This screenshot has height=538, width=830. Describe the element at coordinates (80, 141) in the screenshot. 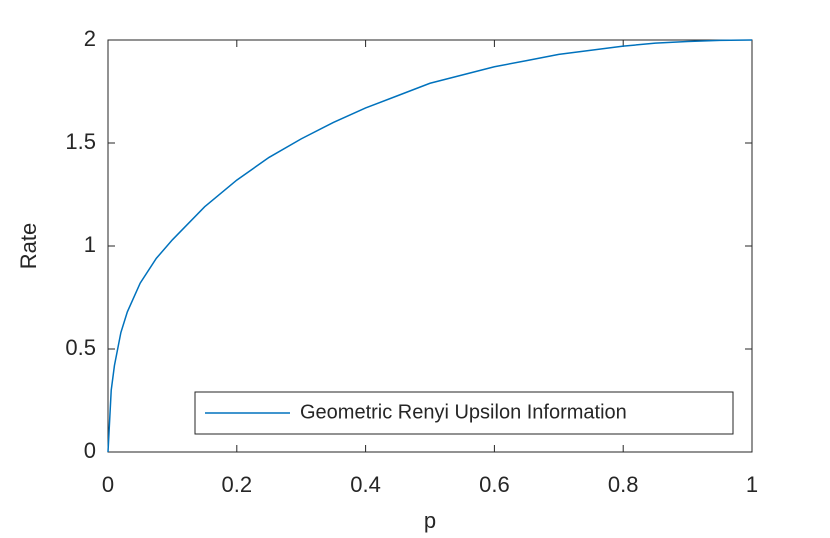

I see `y-tick-label: 1.5` at that location.